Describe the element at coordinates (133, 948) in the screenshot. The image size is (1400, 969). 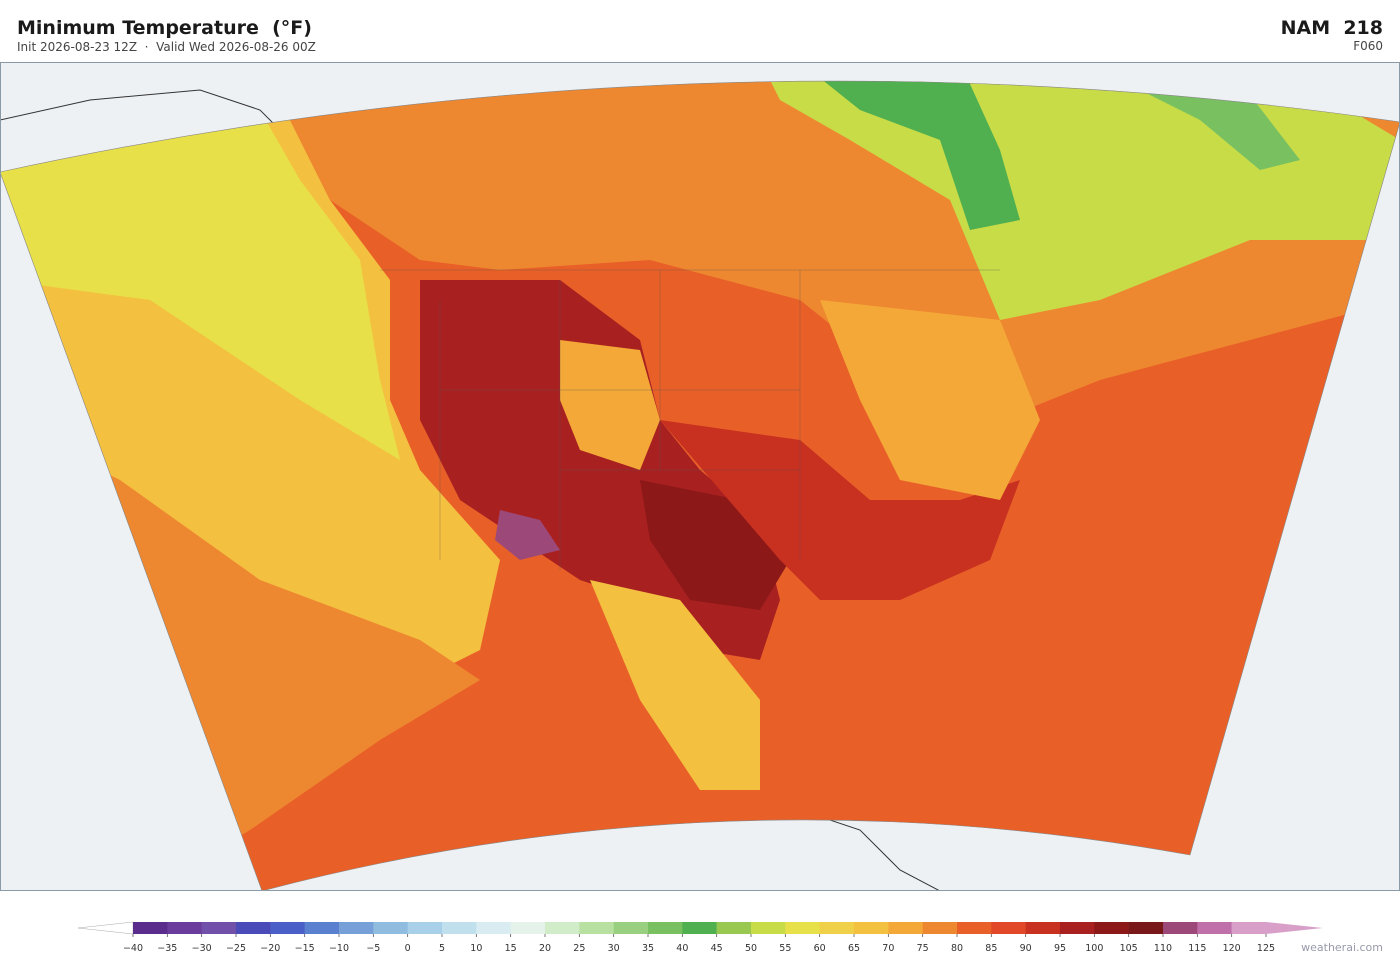
I see `colorbar-tick-label: −40` at that location.